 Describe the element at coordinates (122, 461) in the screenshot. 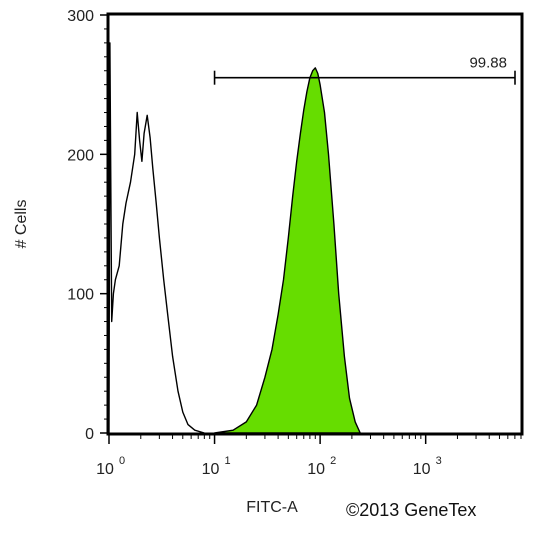

I see `x-tick-exponent: 0` at that location.